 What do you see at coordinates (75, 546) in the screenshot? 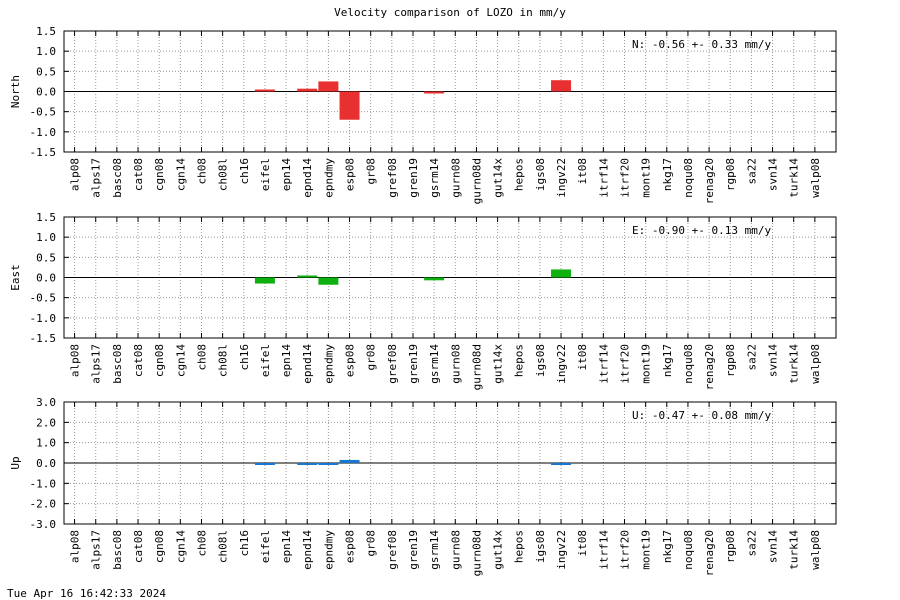
I see `up-xtick-label: alp08` at bounding box center [75, 546].